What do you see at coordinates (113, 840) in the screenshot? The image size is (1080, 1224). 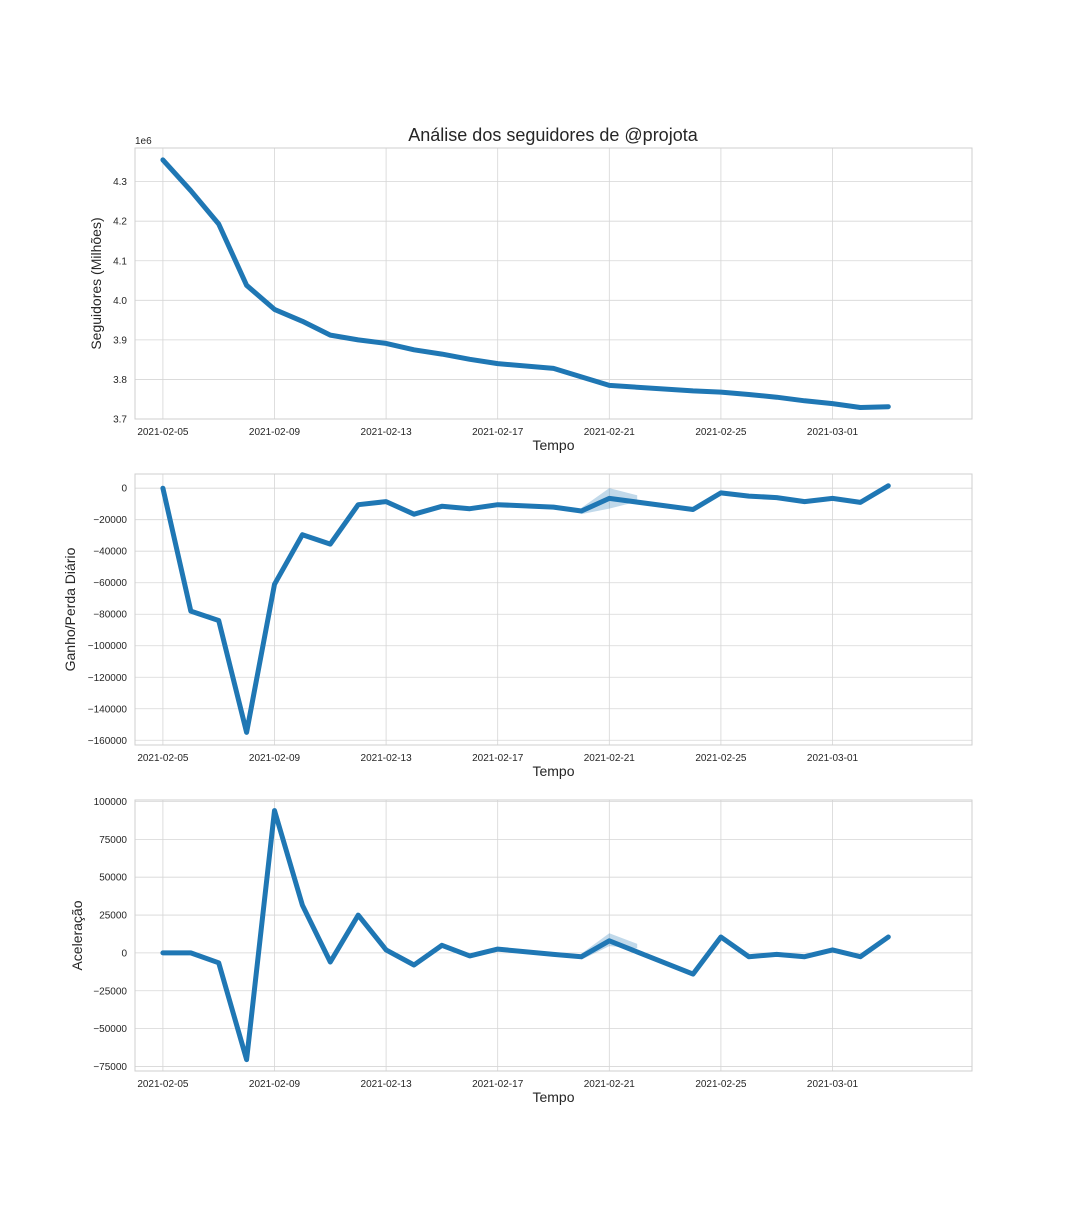 I see `y-tick-label: 75000` at bounding box center [113, 840].